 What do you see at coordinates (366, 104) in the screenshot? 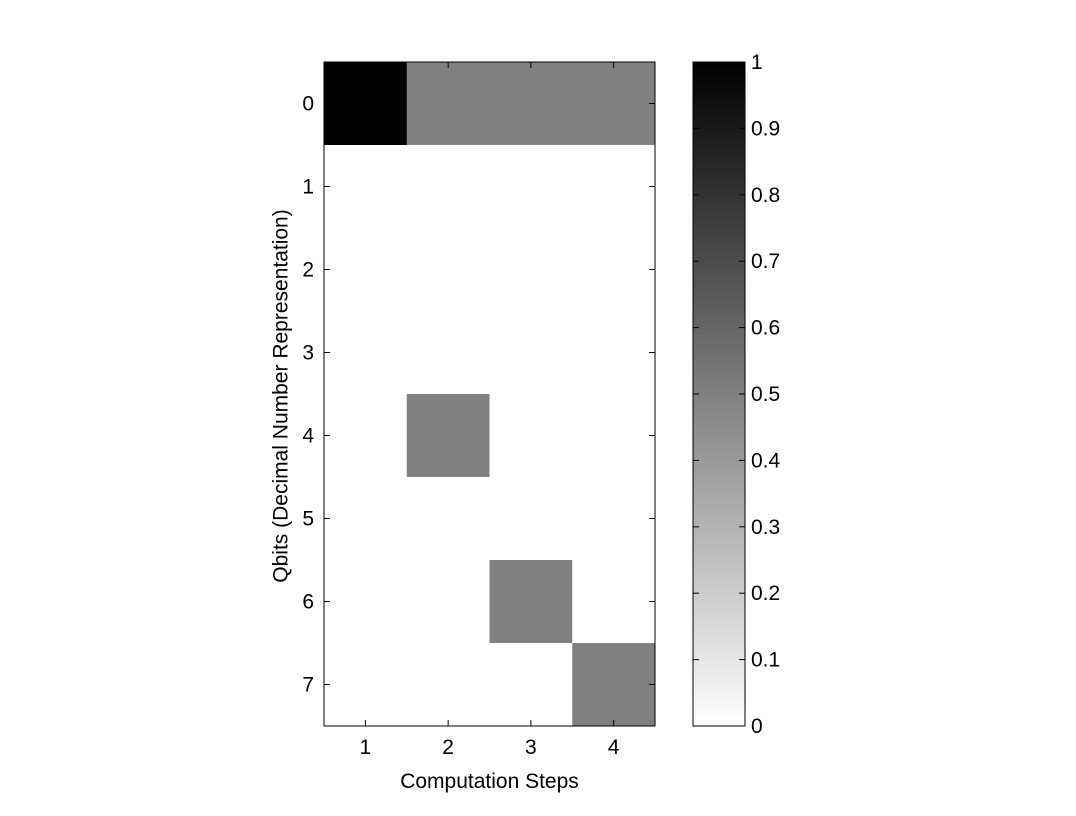
I see `heatmap-cell-q0-s1` at bounding box center [366, 104].